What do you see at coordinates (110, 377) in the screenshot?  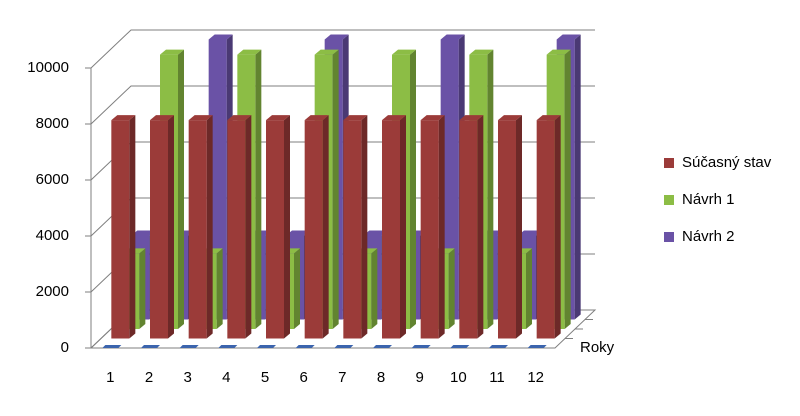 I see `x-tick-label: 1` at bounding box center [110, 377].